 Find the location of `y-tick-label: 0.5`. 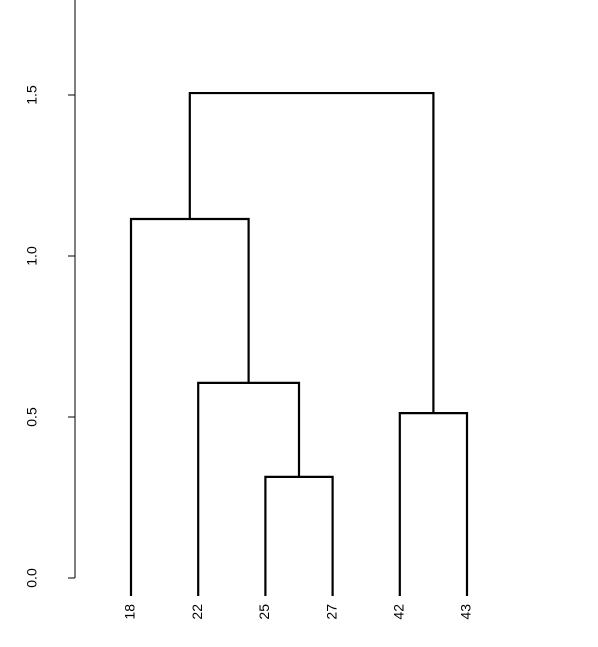

y-tick-label: 0.5 is located at coordinates (32, 417).